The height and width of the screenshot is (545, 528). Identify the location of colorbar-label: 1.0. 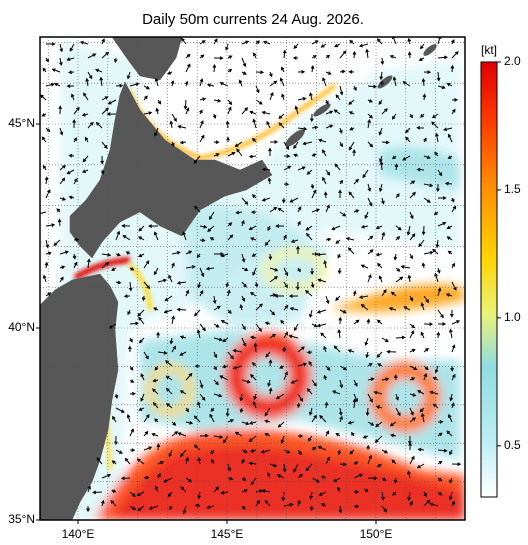
(512, 317).